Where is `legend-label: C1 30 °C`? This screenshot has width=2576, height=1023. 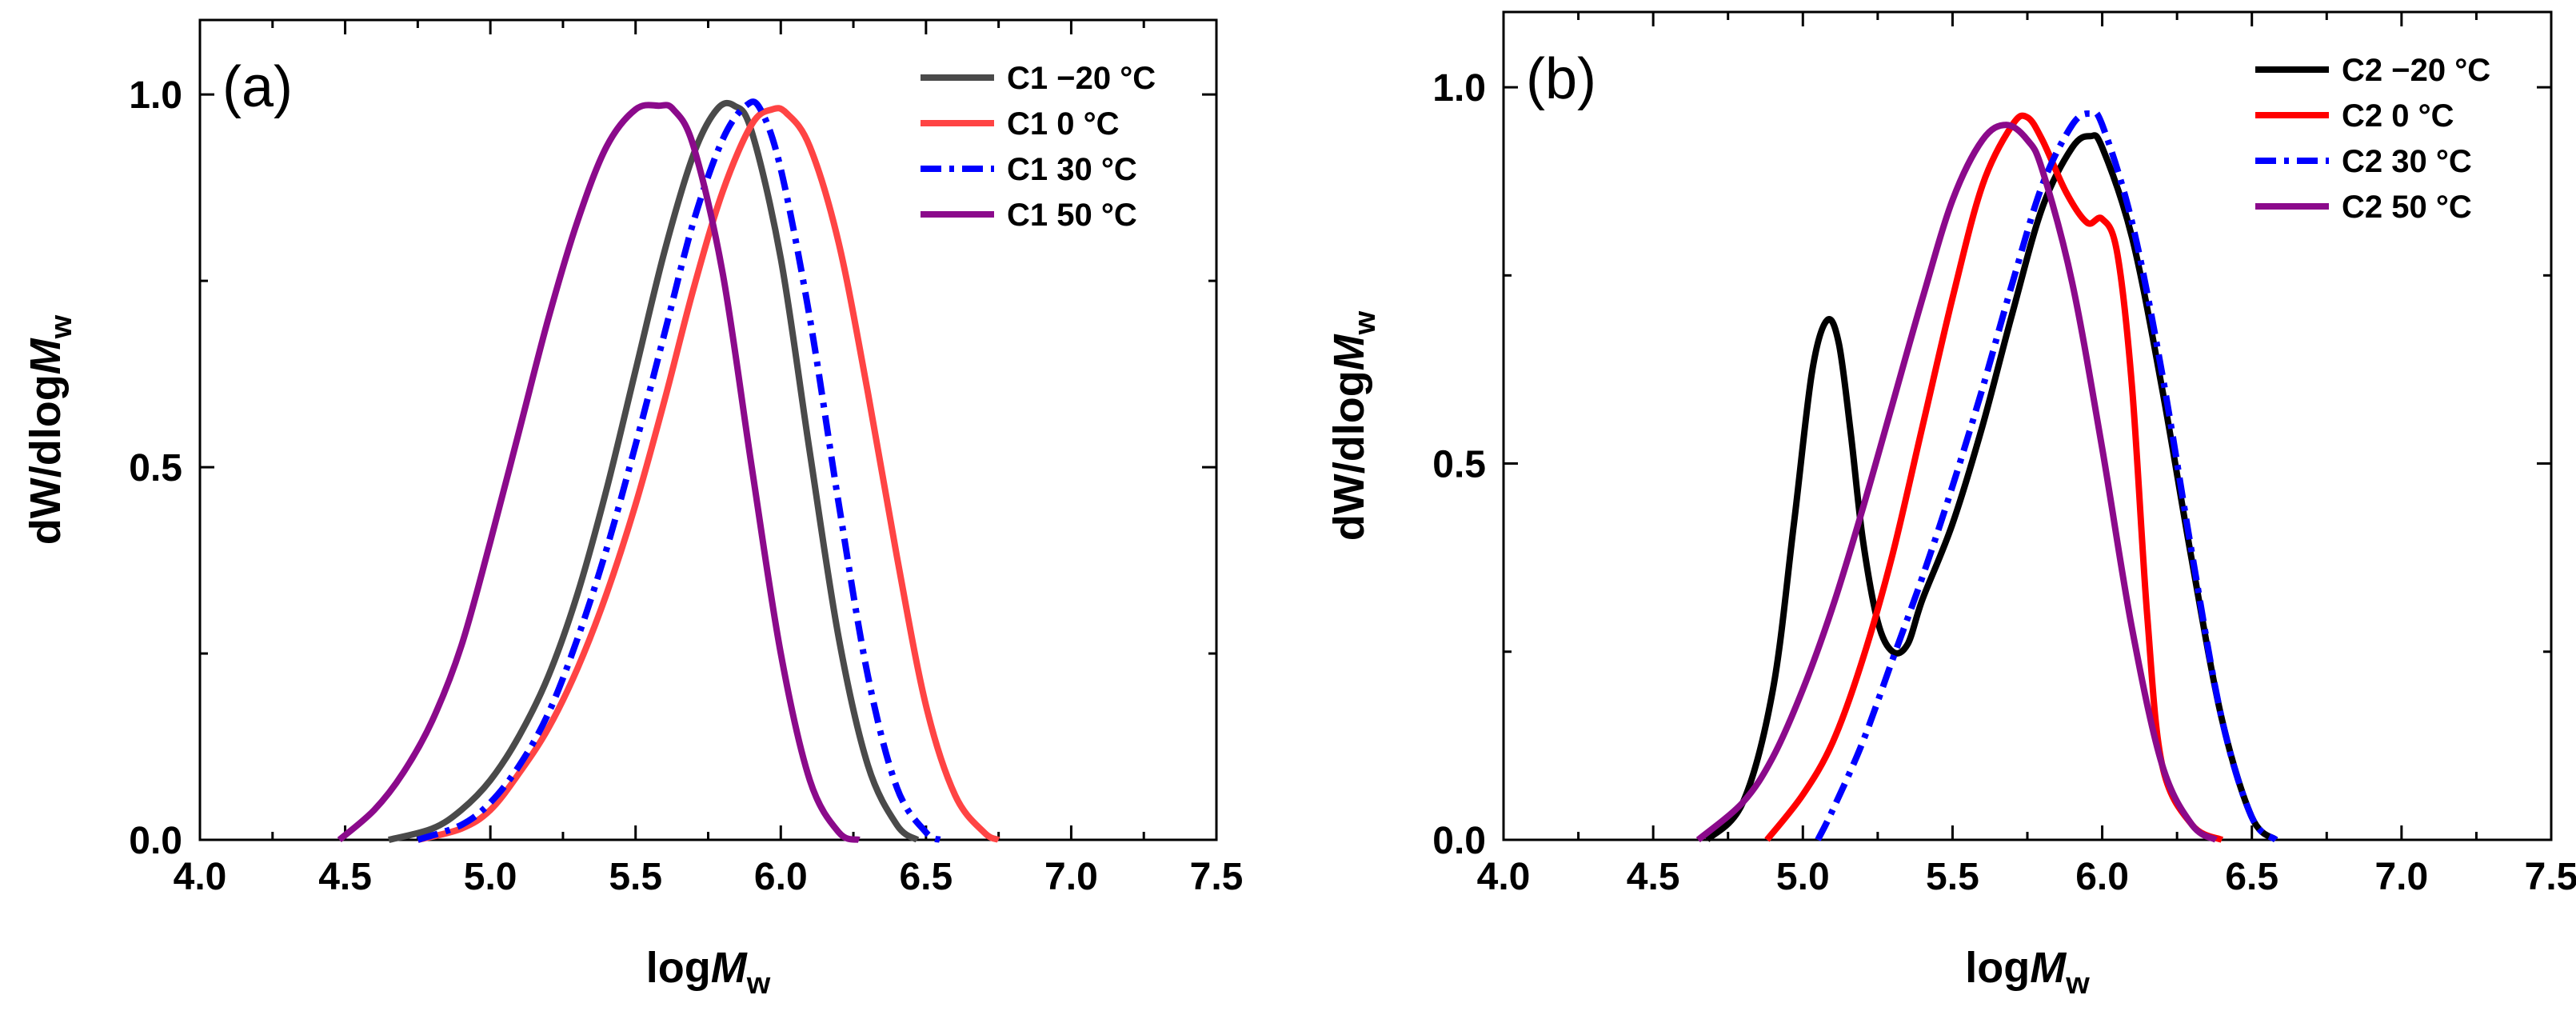
legend-label: C1 30 °C is located at coordinates (1072, 169).